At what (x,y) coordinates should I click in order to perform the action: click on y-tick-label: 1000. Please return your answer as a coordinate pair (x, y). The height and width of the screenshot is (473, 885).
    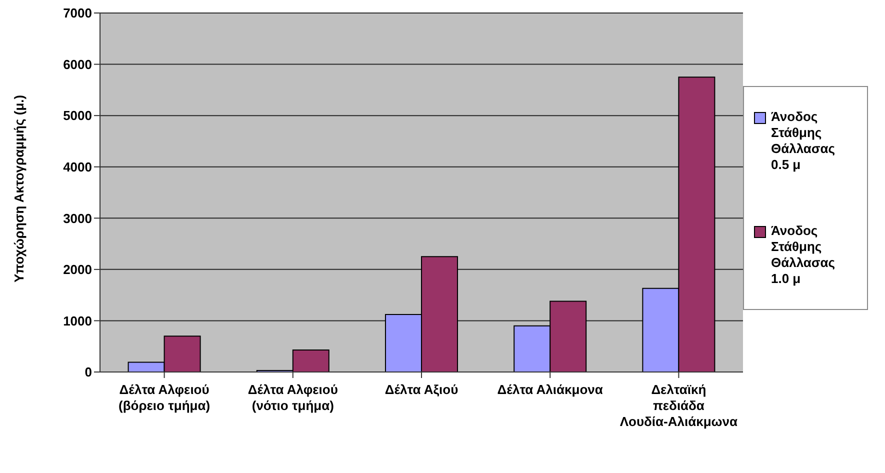
    Looking at the image, I should click on (77, 320).